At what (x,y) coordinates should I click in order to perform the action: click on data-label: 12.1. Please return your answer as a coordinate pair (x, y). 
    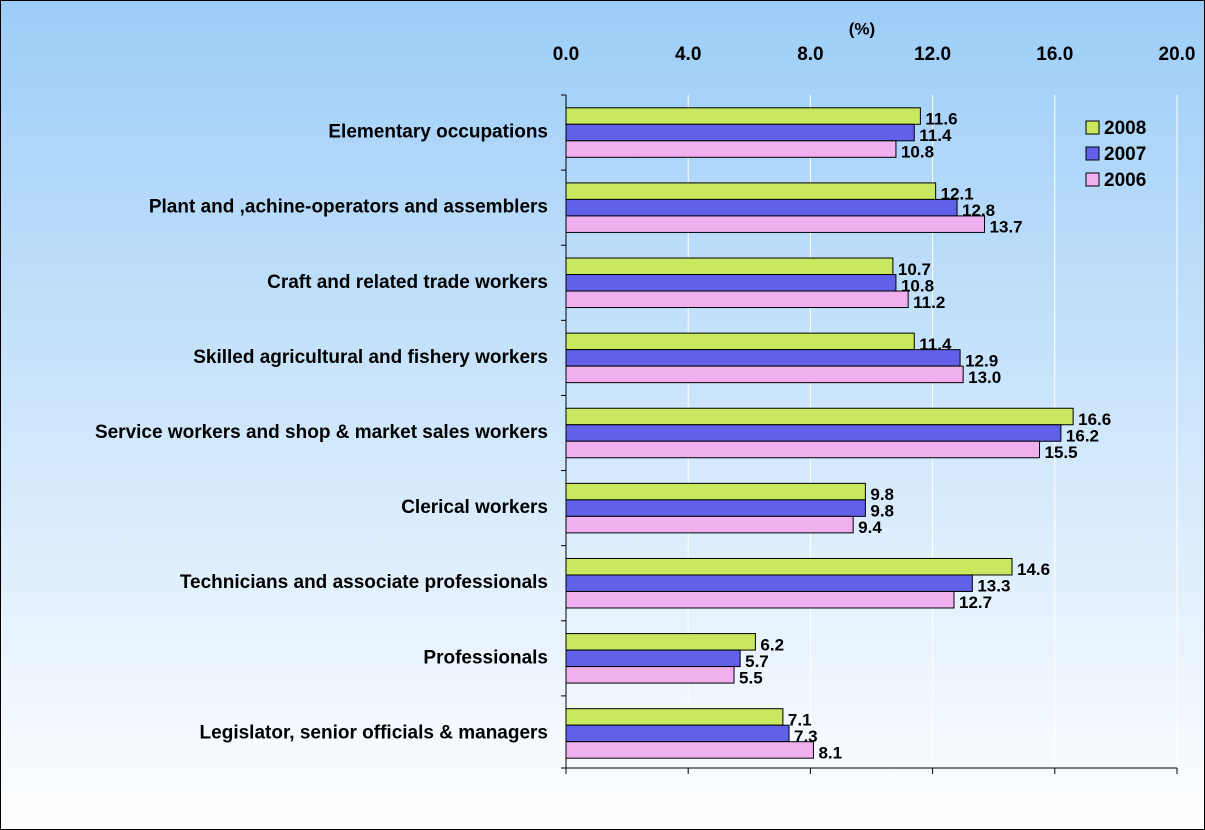
    Looking at the image, I should click on (957, 194).